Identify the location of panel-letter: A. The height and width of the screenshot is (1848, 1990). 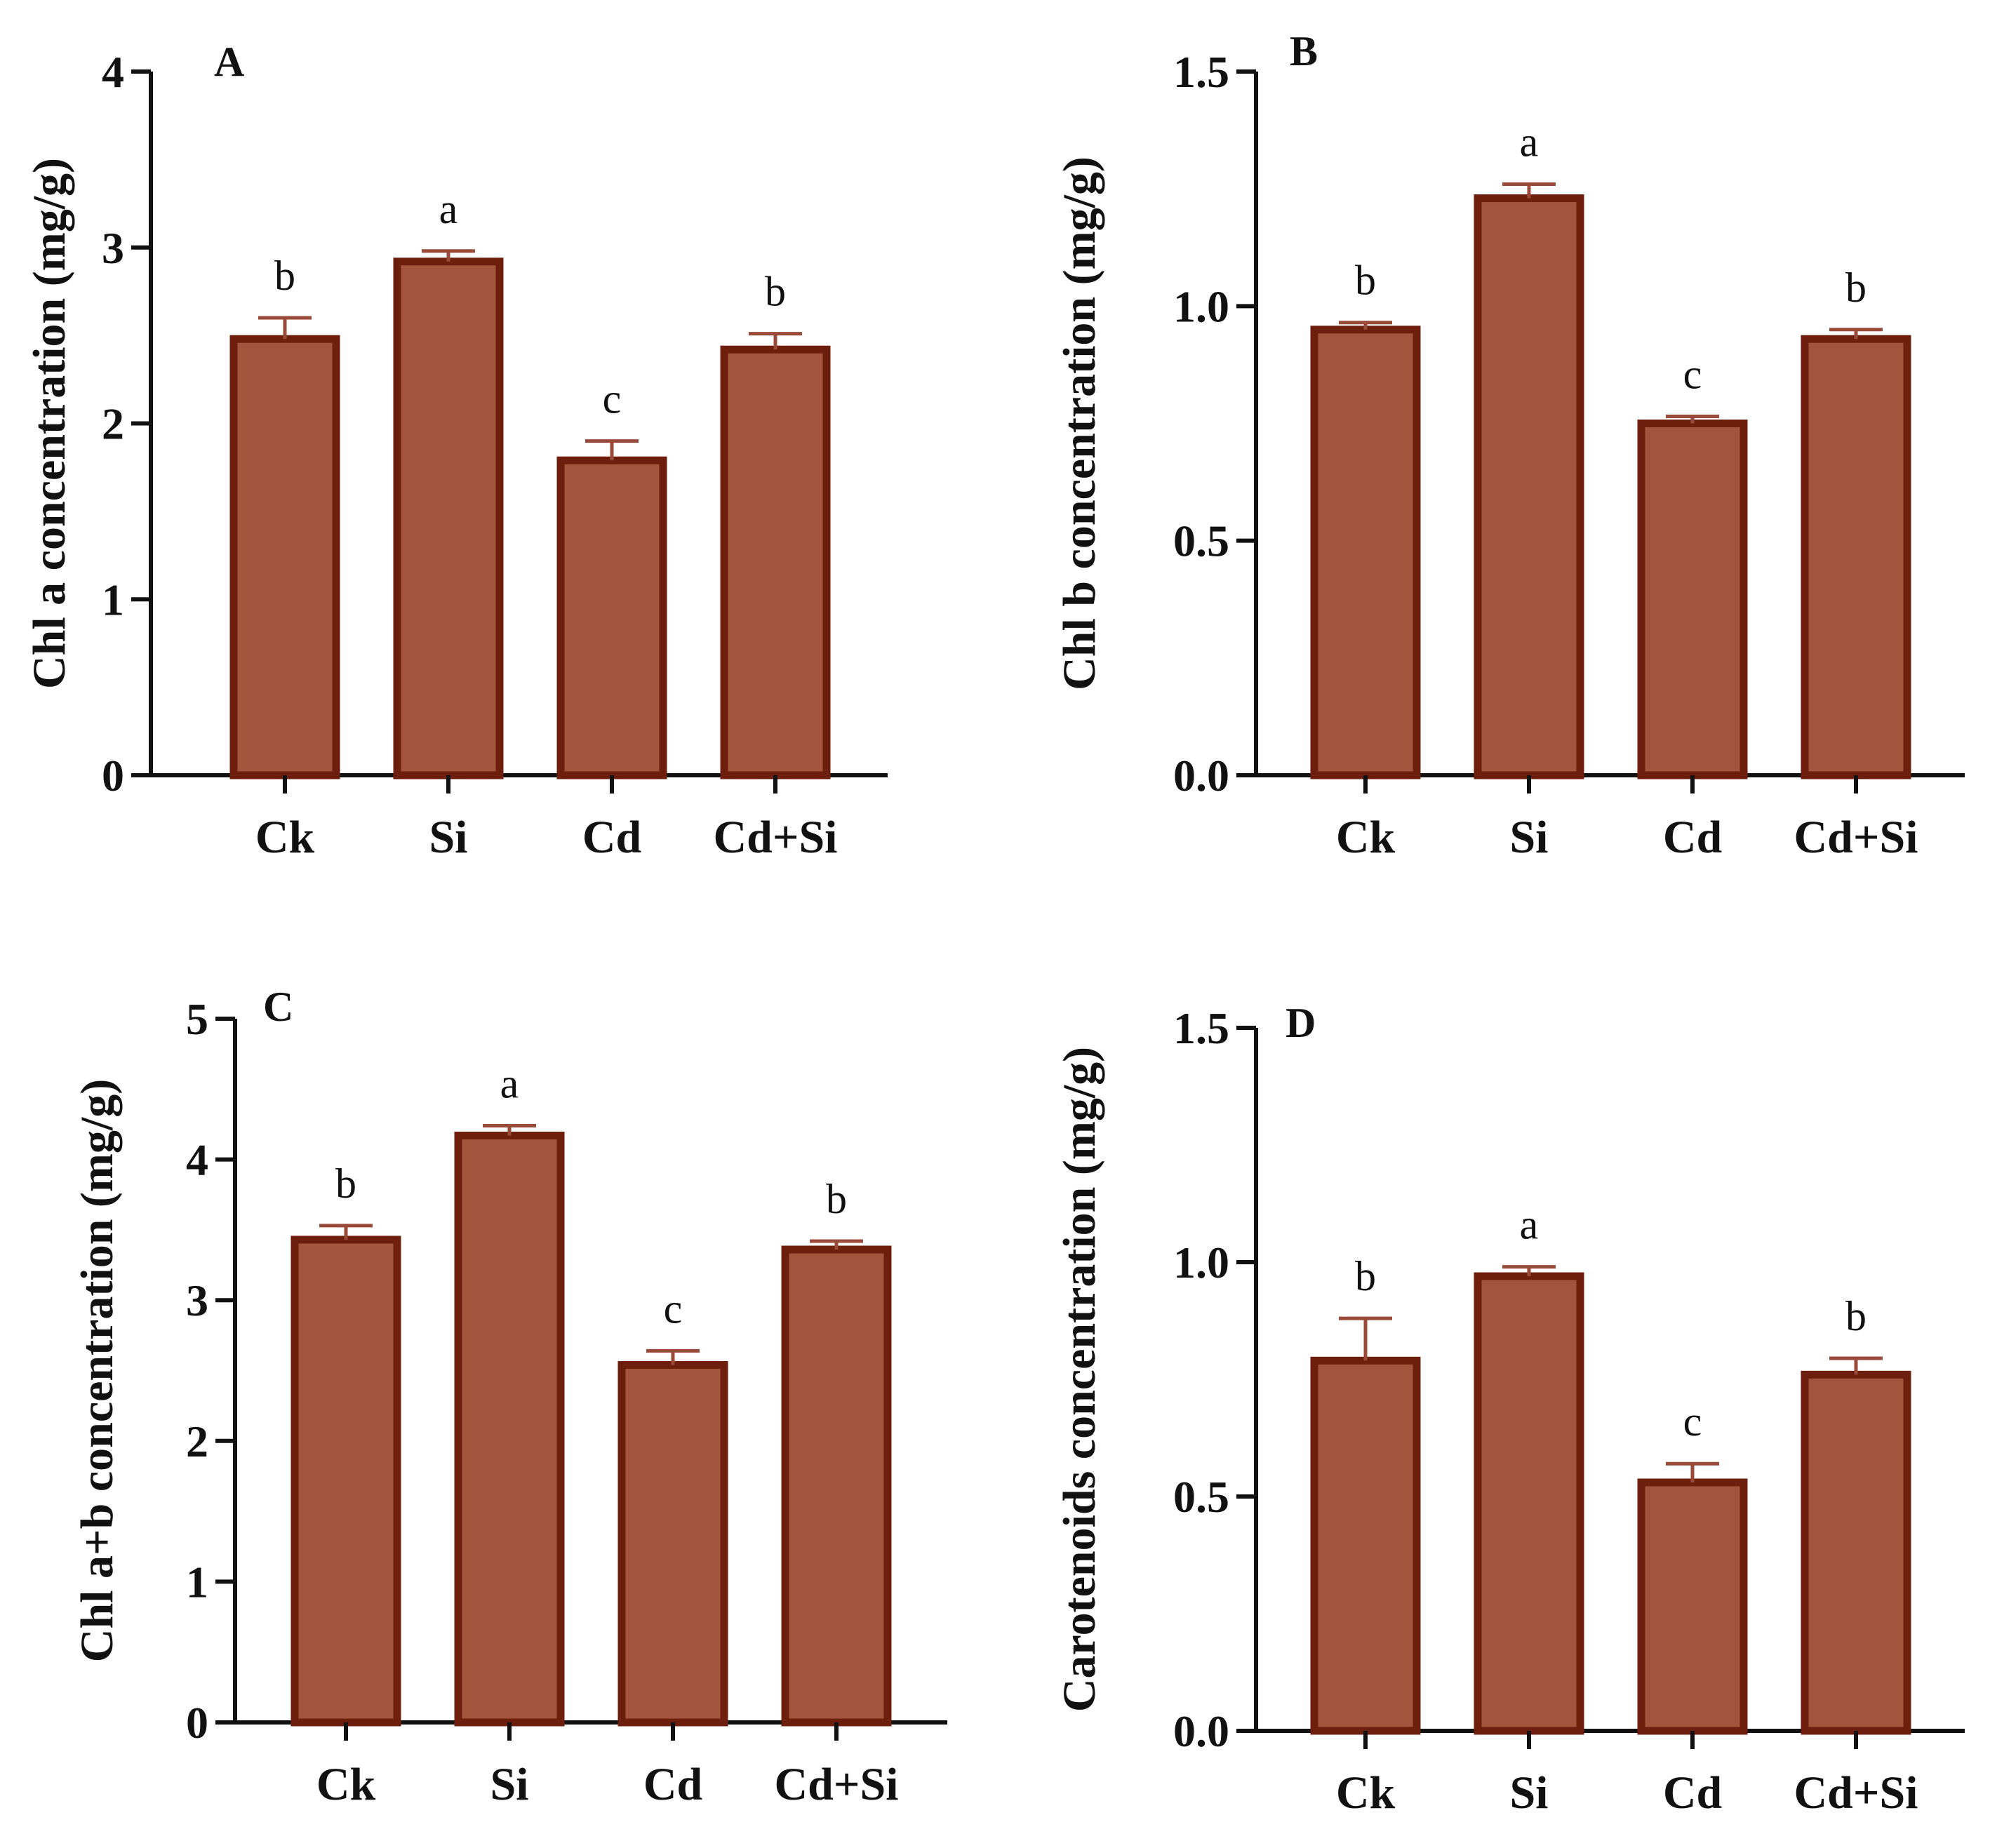
(229, 62).